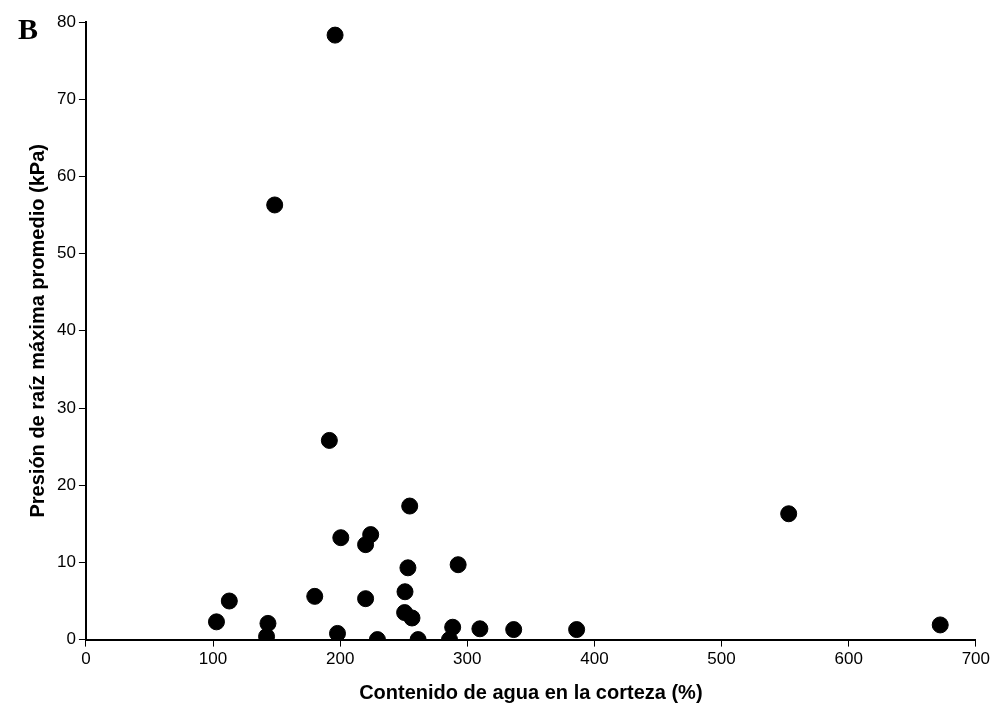 This screenshot has height=723, width=1001. What do you see at coordinates (213, 659) in the screenshot?
I see `x-tick-label: 100` at bounding box center [213, 659].